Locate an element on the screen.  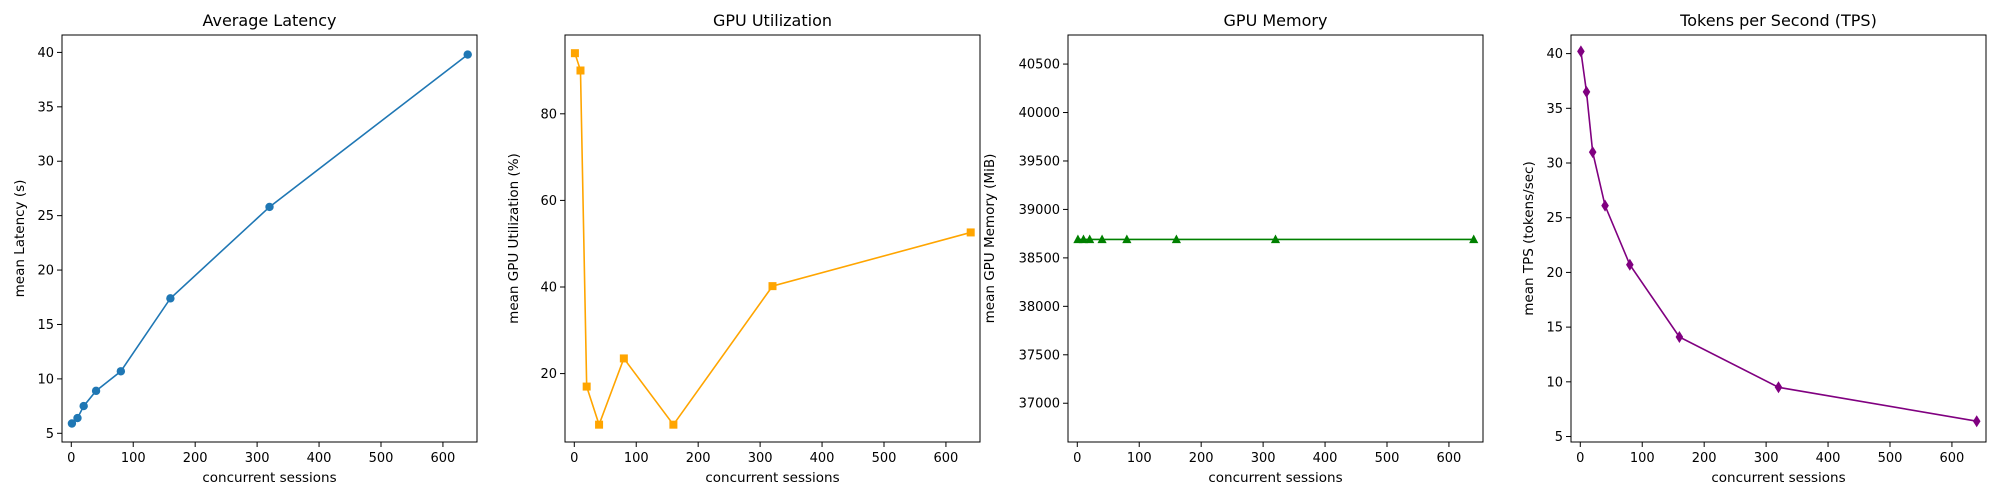
y-tick-label: 40000 is located at coordinates (1039, 113).